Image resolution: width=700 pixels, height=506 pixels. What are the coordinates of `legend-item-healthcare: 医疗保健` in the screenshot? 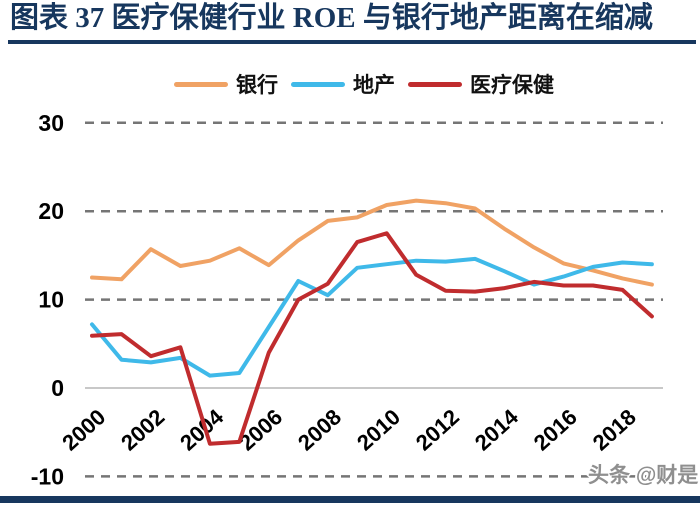 It's located at (481, 84).